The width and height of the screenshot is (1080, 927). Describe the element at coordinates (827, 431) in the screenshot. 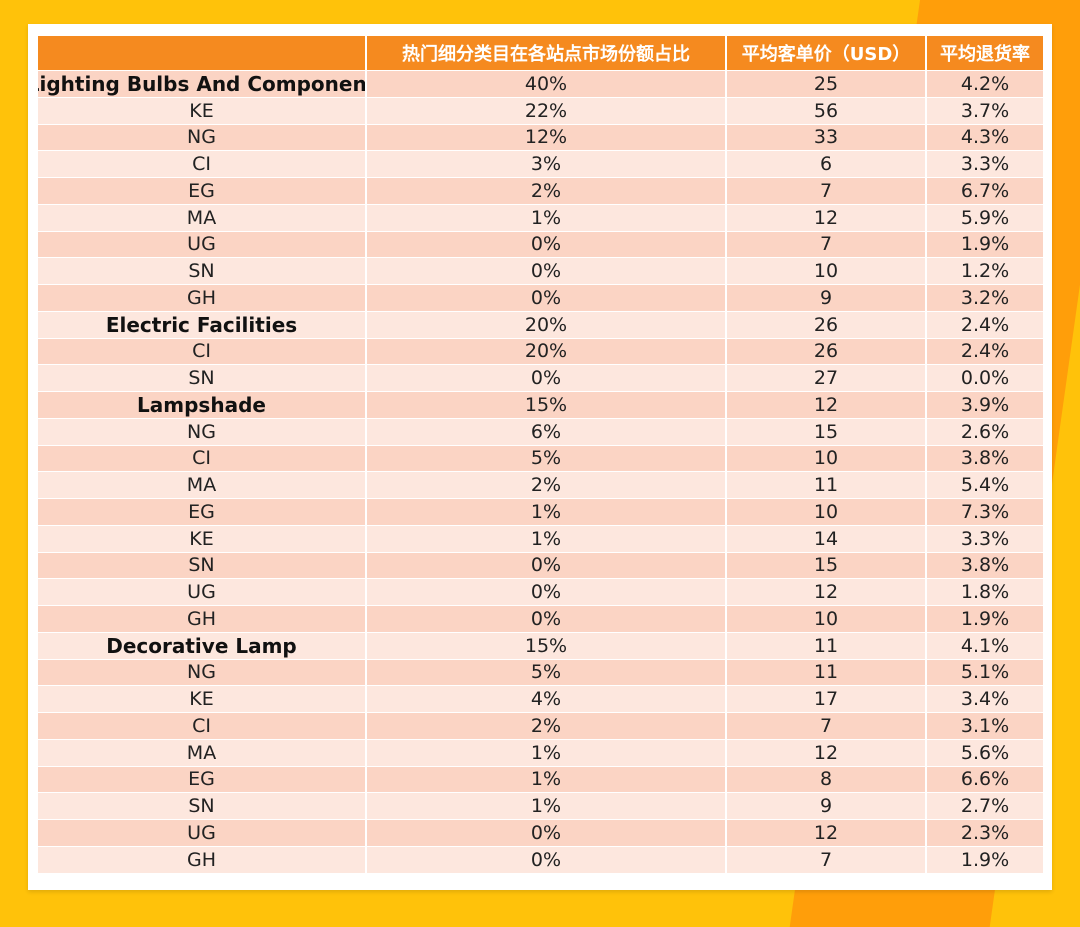

I see `cell-price: 15` at that location.